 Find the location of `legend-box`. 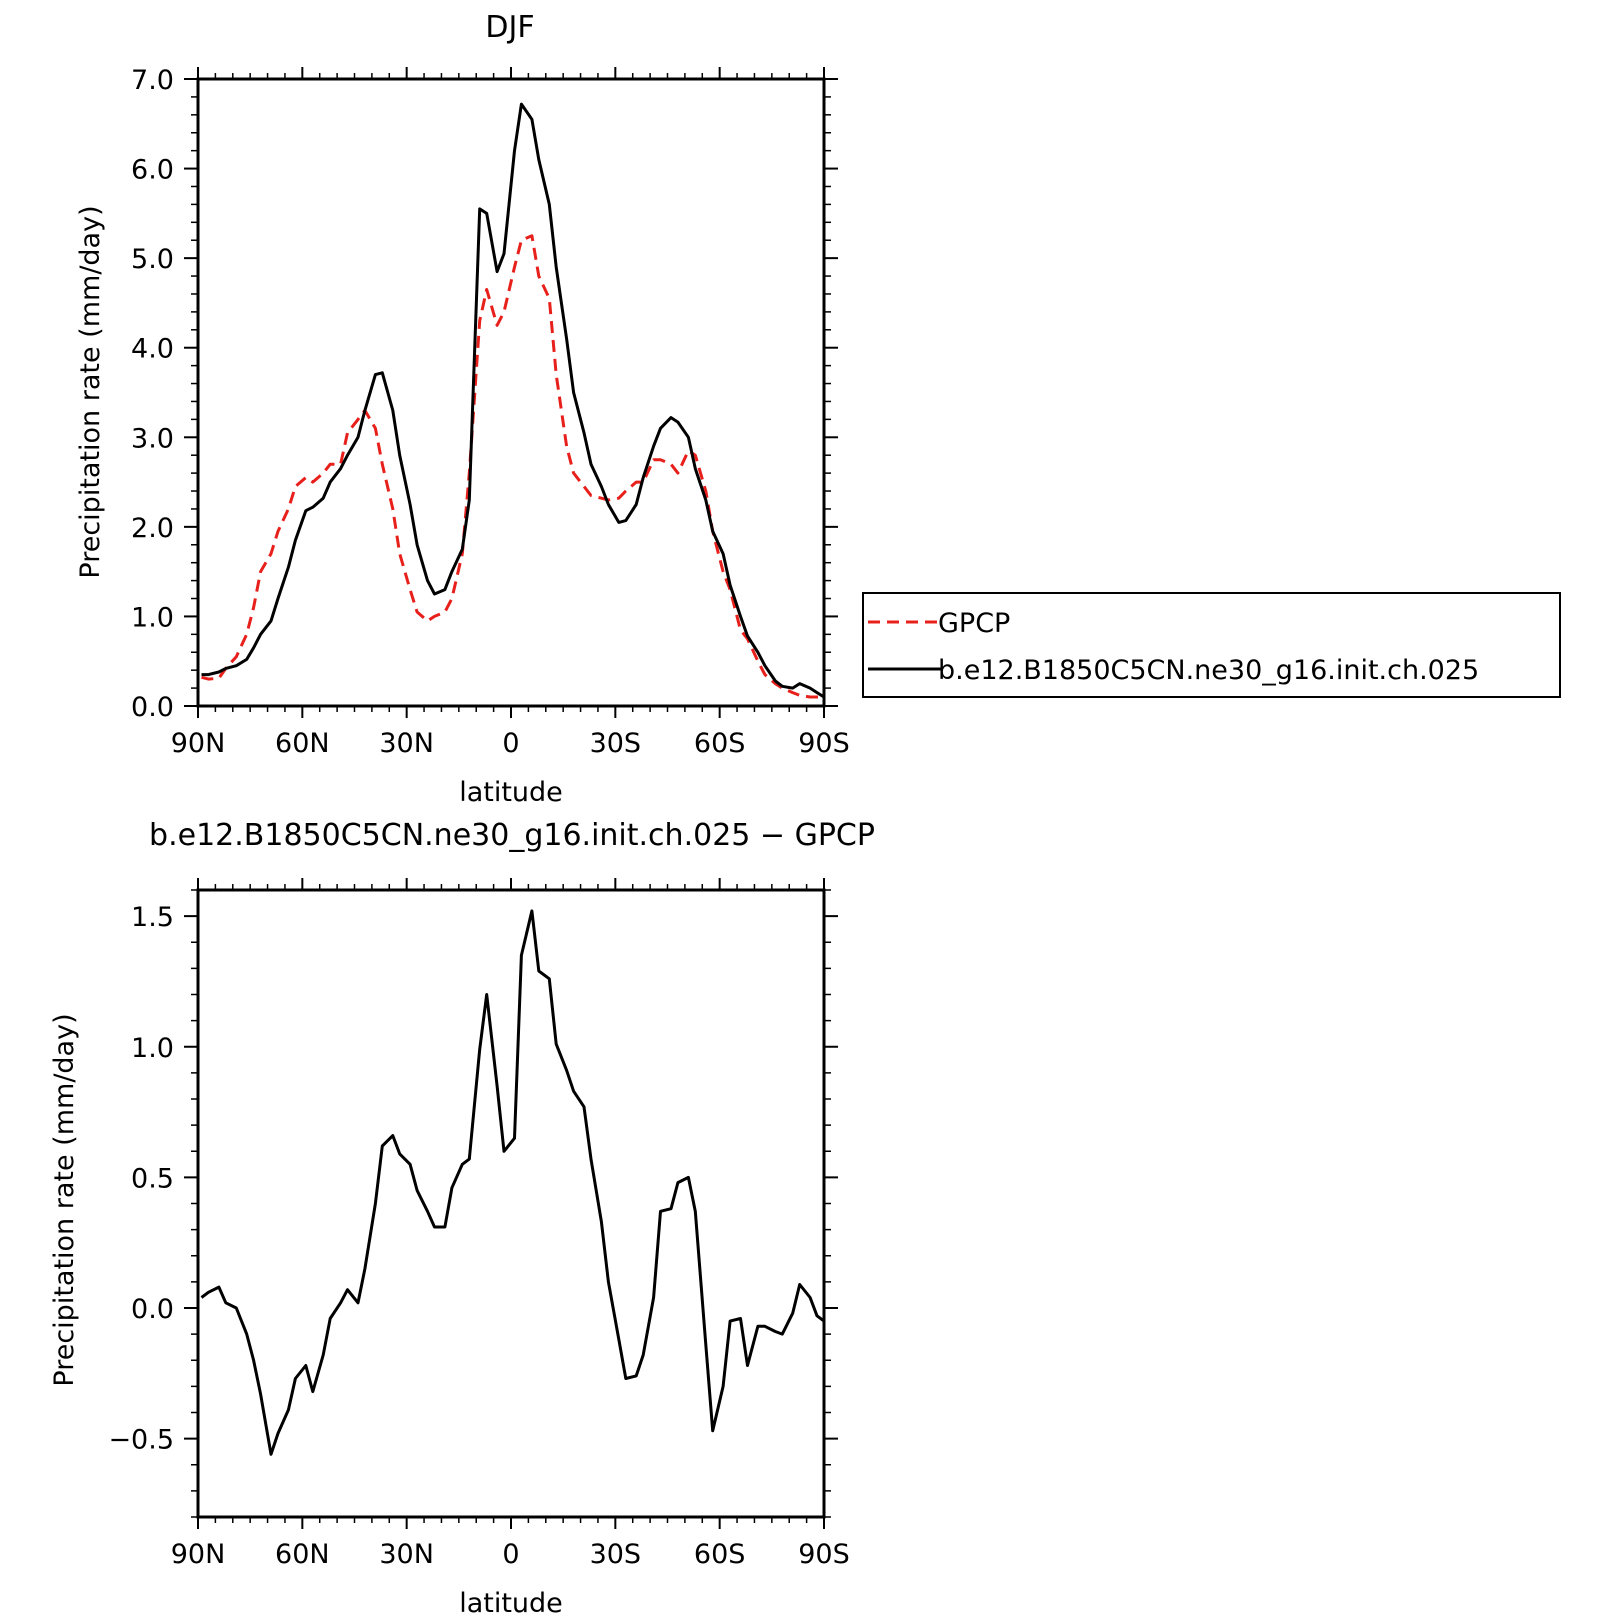

legend-box is located at coordinates (1211, 645).